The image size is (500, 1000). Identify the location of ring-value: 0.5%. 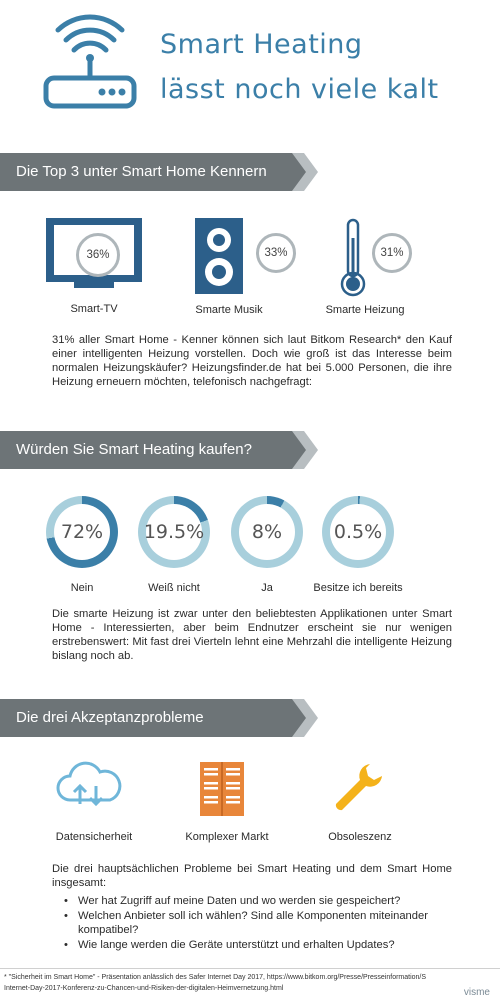
(358, 532).